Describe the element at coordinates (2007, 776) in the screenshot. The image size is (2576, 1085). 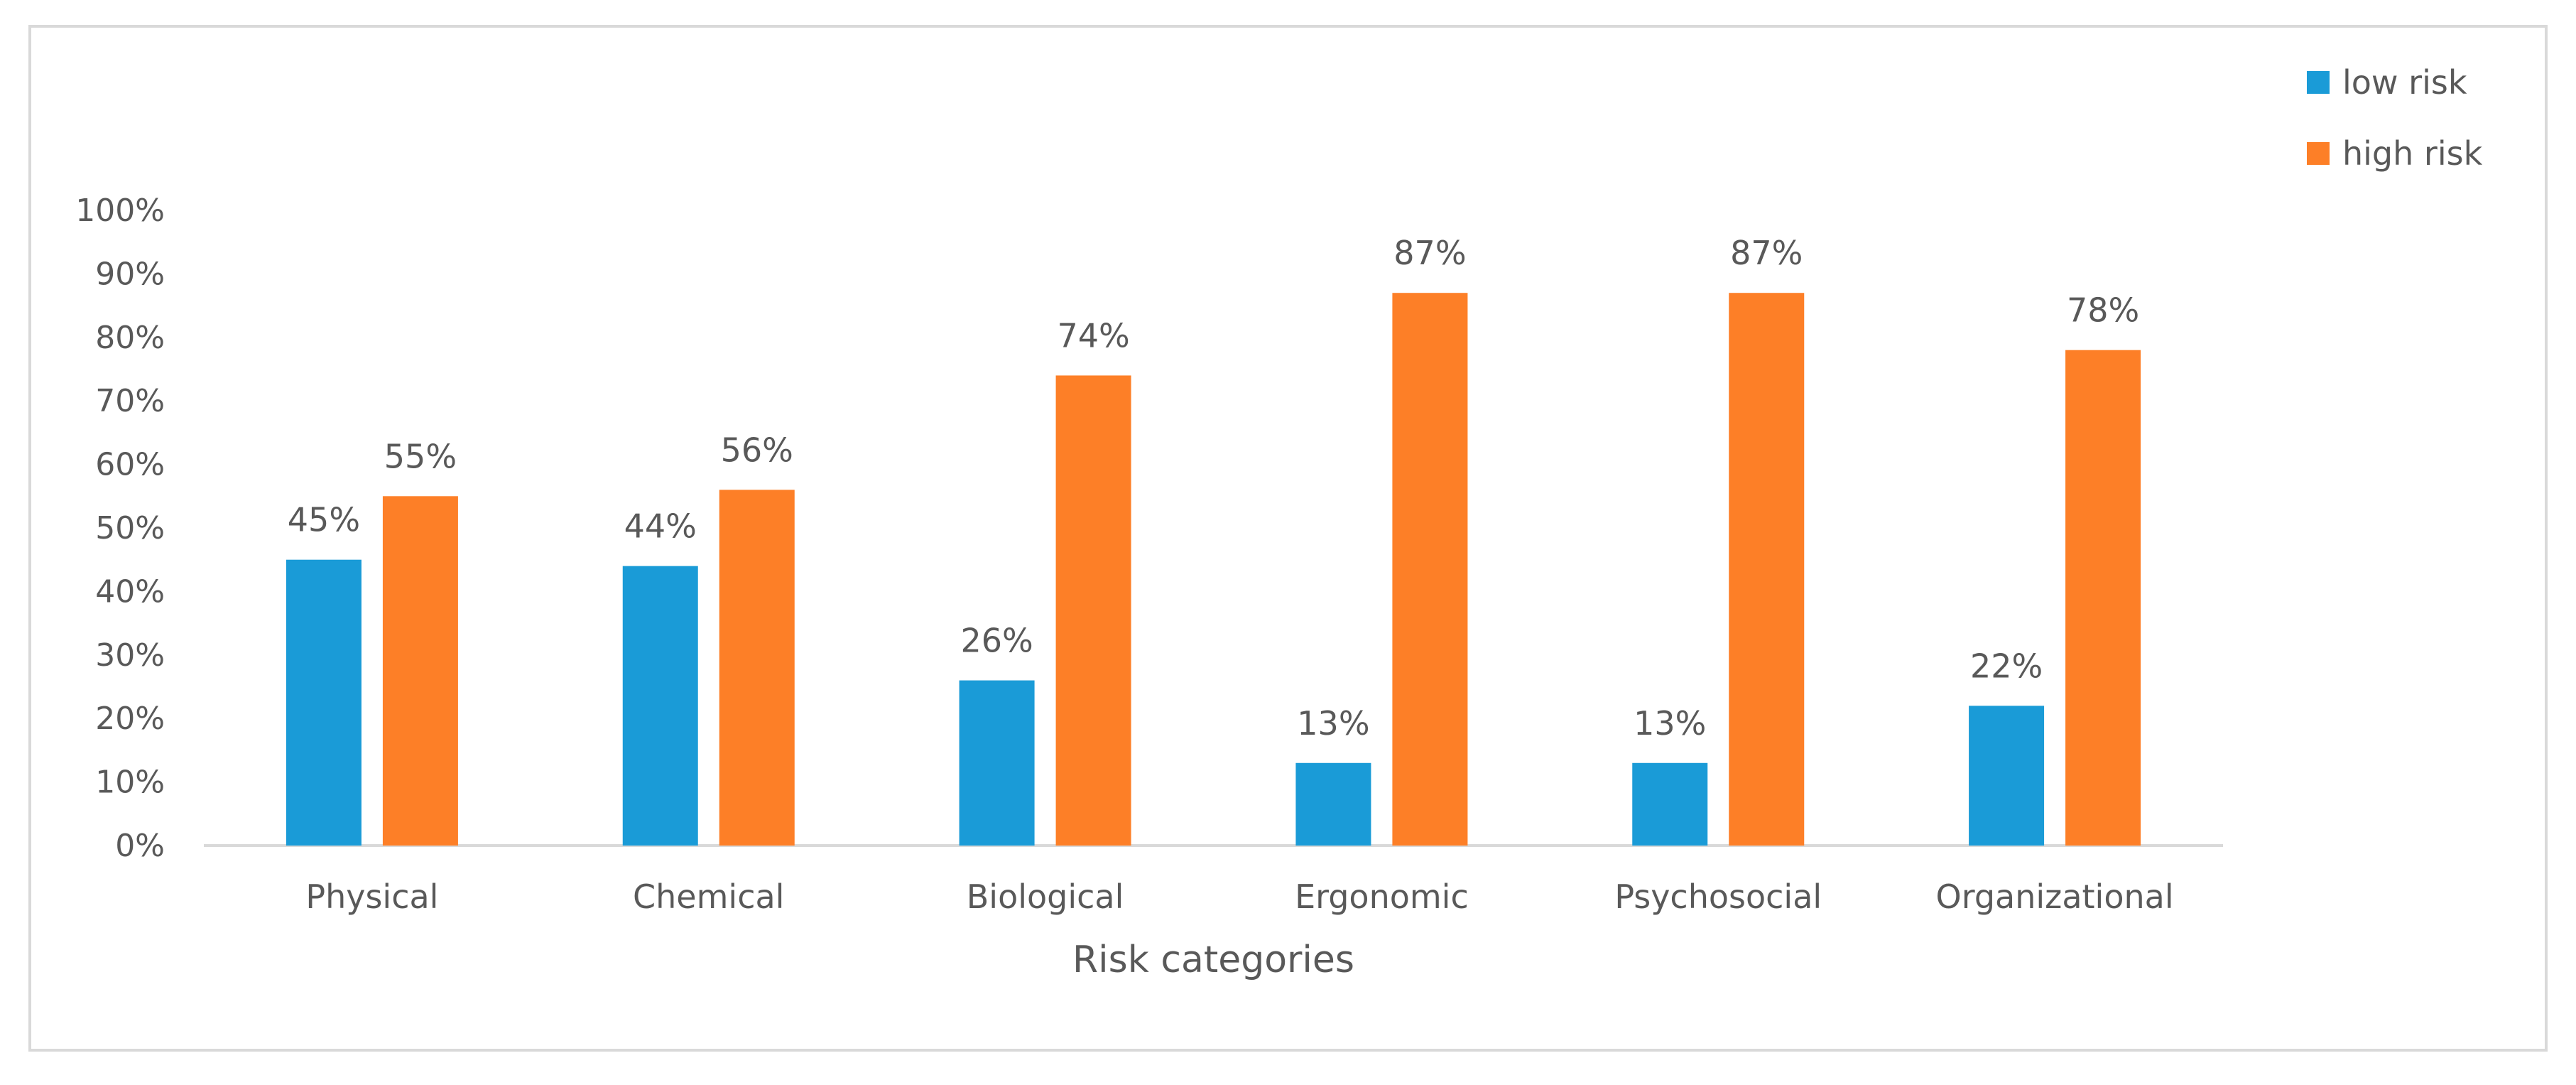
I see `bar-low-risk-organizational` at that location.